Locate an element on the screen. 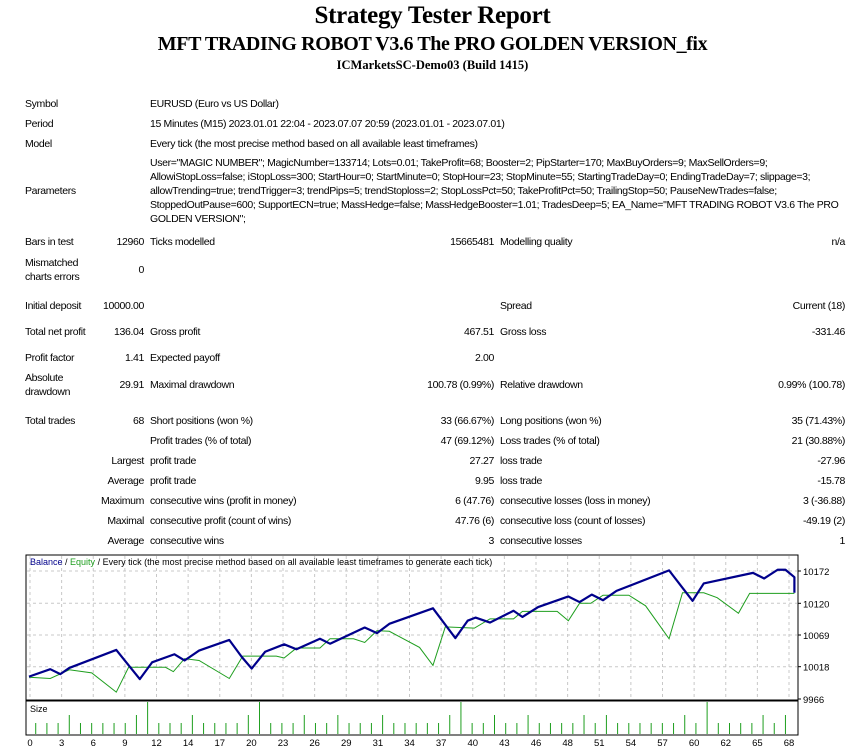  balance-line is located at coordinates (412, 624).